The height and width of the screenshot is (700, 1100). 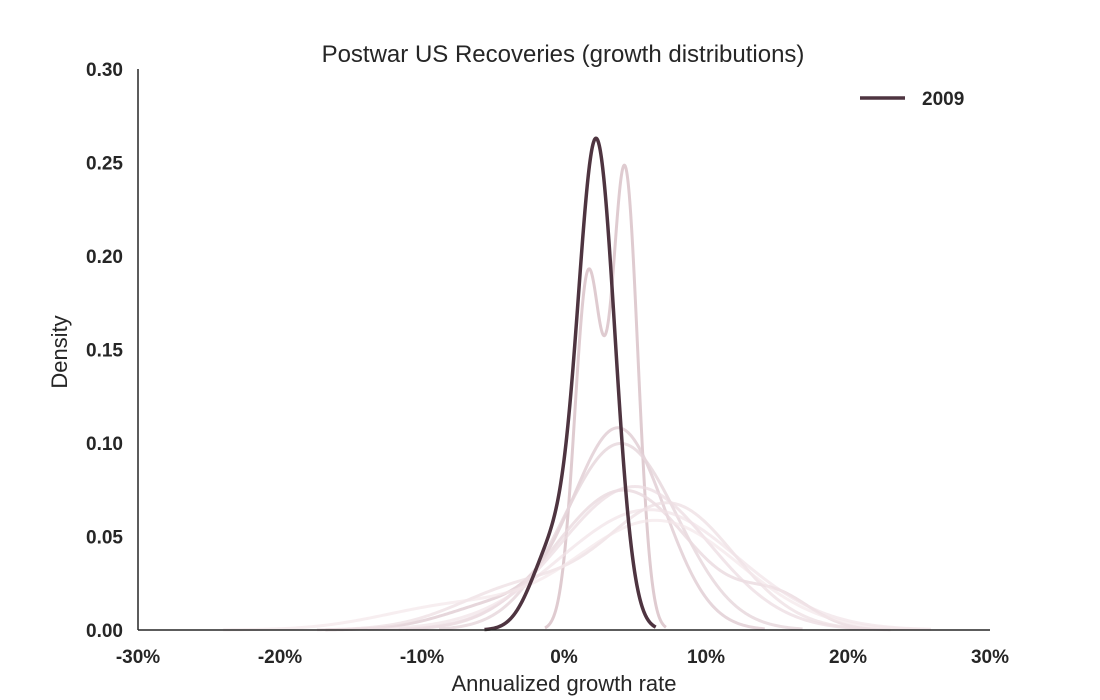 I want to click on legend-label-2009: 2009, so click(x=943, y=99).